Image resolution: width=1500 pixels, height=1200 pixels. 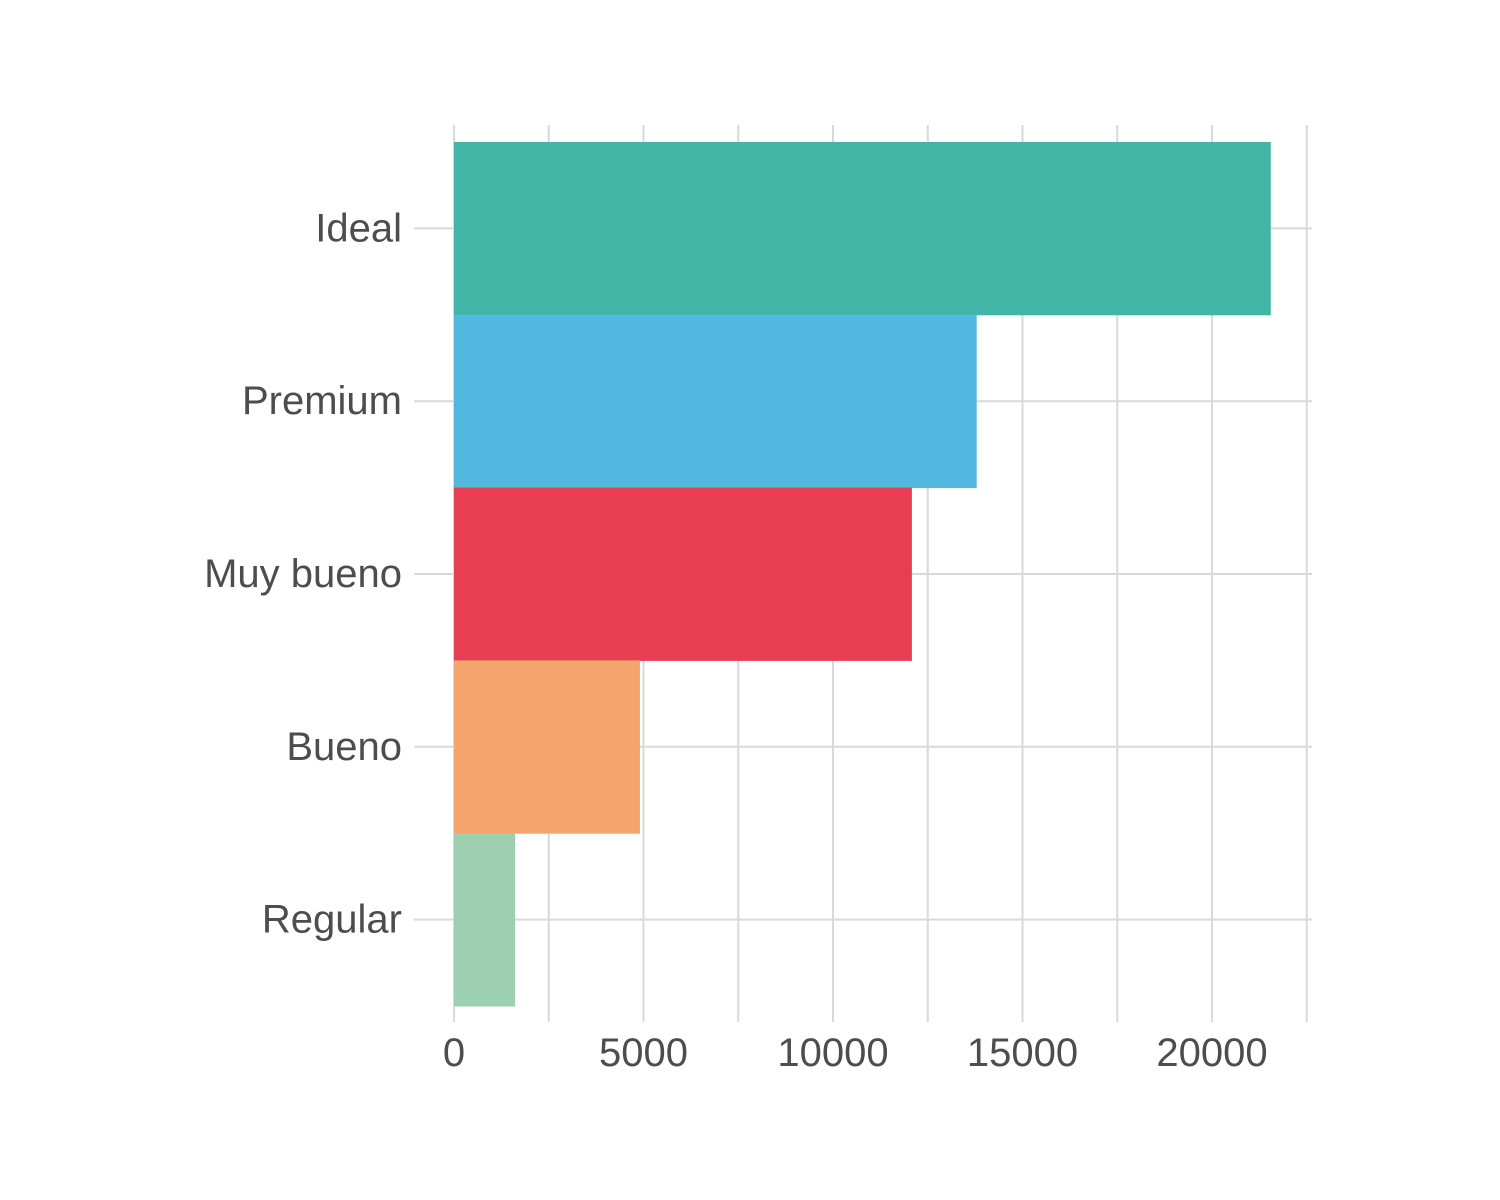 I want to click on x-axis-ticks: 0 5000 10000 15000 20000, so click(x=855, y=1053).